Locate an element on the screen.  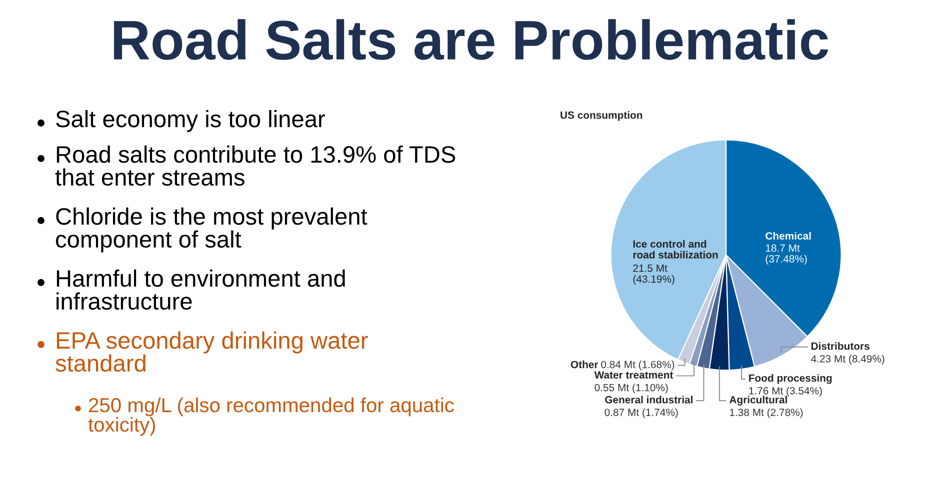
data-label: 21.5 Mt (43.19%) is located at coordinates (653, 274).